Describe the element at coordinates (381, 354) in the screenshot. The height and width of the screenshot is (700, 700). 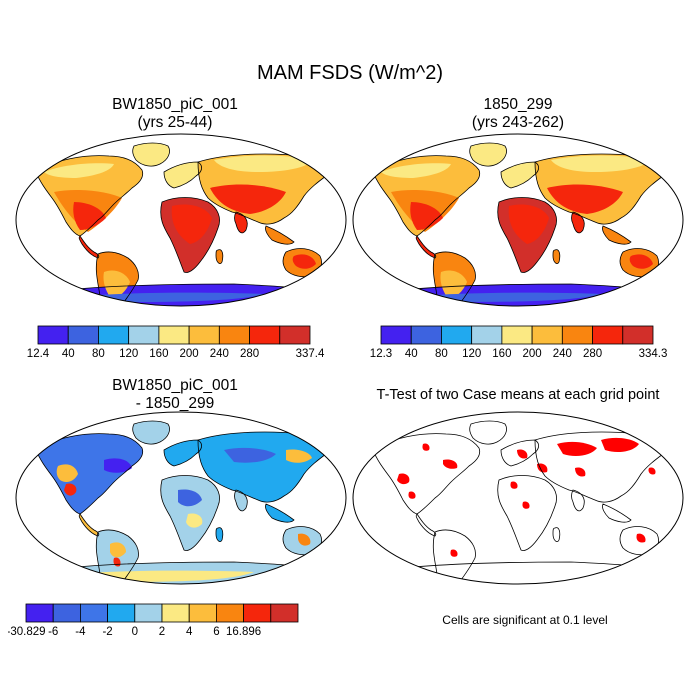
I see `colorbar-label-0: 12.3` at that location.